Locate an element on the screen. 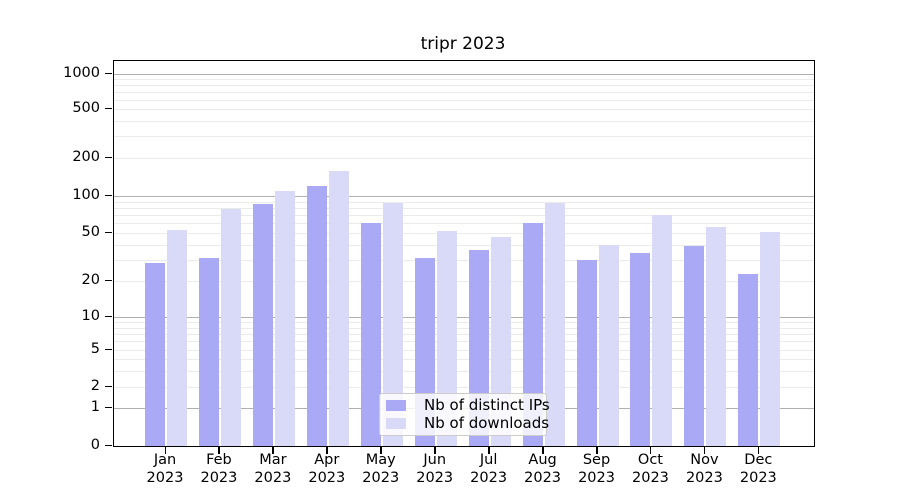 This screenshot has height=500, width=900. legend-label-downloads: Nb of downloads is located at coordinates (487, 423).